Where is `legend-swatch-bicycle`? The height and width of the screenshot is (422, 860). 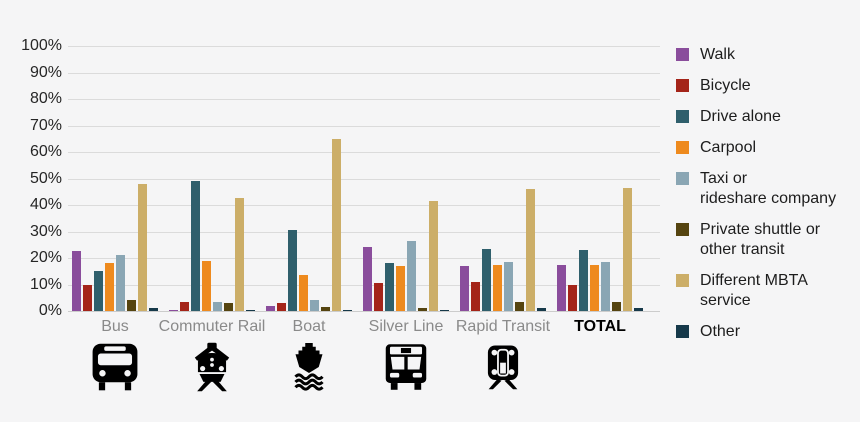 legend-swatch-bicycle is located at coordinates (682, 85).